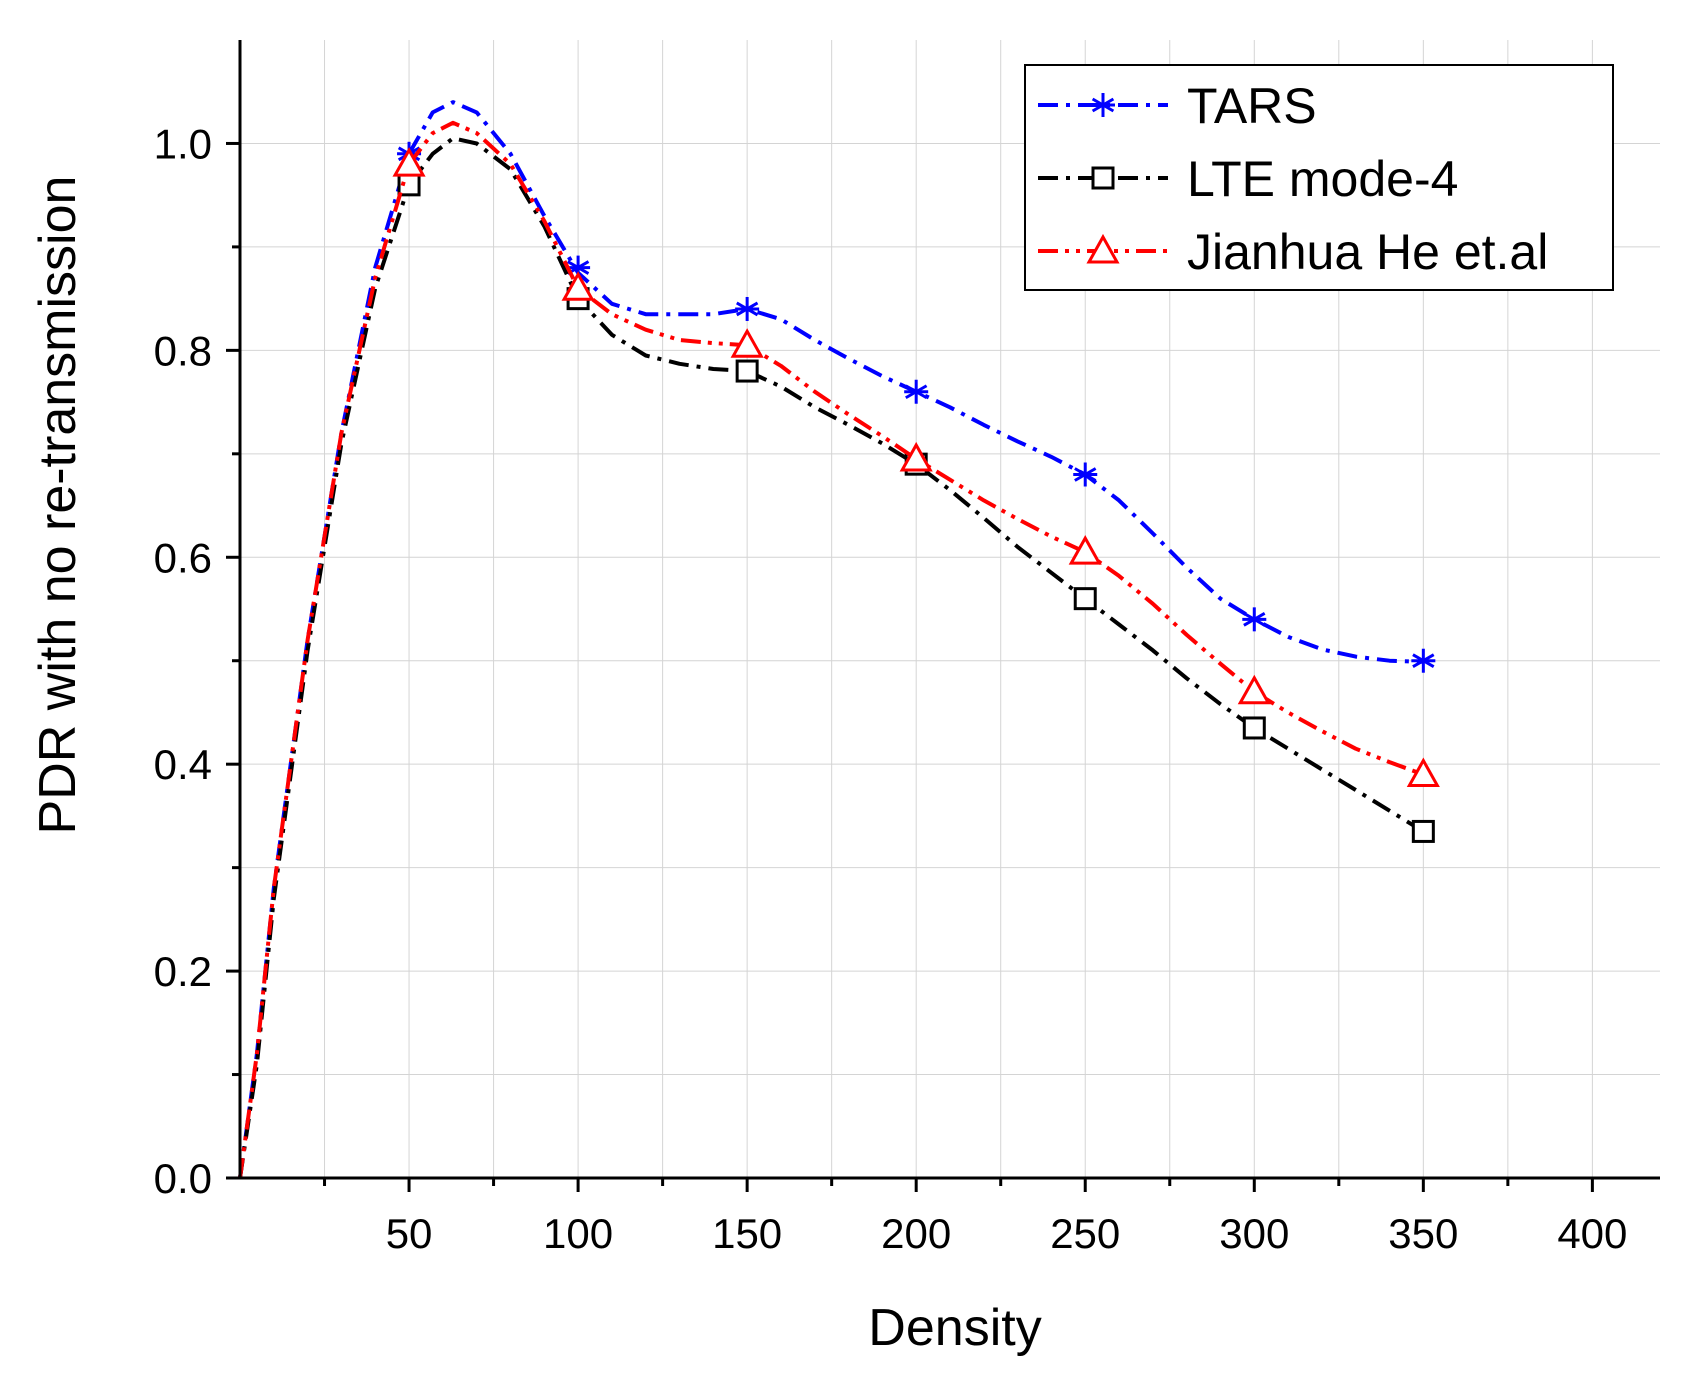 The width and height of the screenshot is (1694, 1384). Describe the element at coordinates (183, 1178) in the screenshot. I see `y-tick-label: 0.0` at that location.